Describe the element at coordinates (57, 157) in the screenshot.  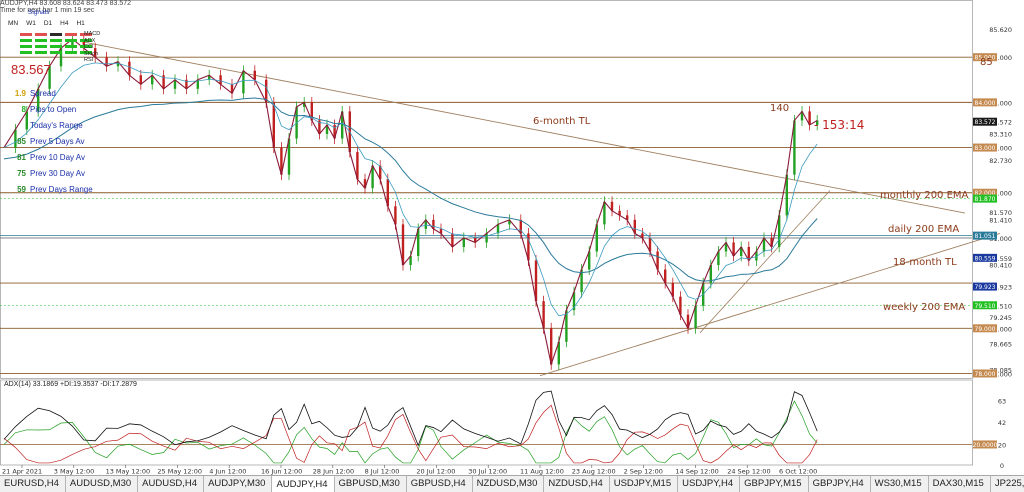
I see `stats-label: Prev 10 Day Av` at that location.